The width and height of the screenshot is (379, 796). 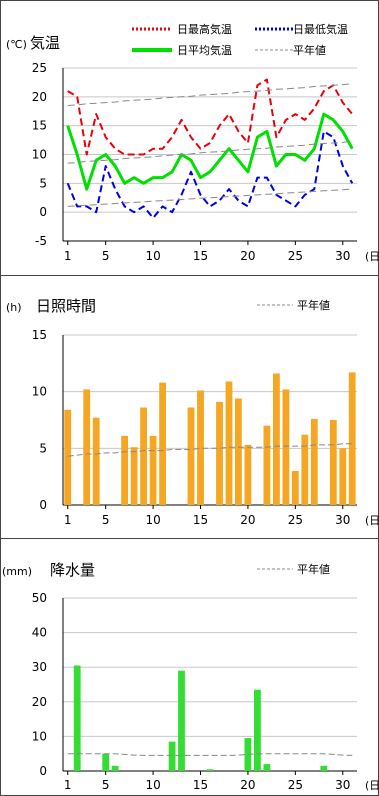 What do you see at coordinates (41, 241) in the screenshot?
I see `y-tick-label: -5` at bounding box center [41, 241].